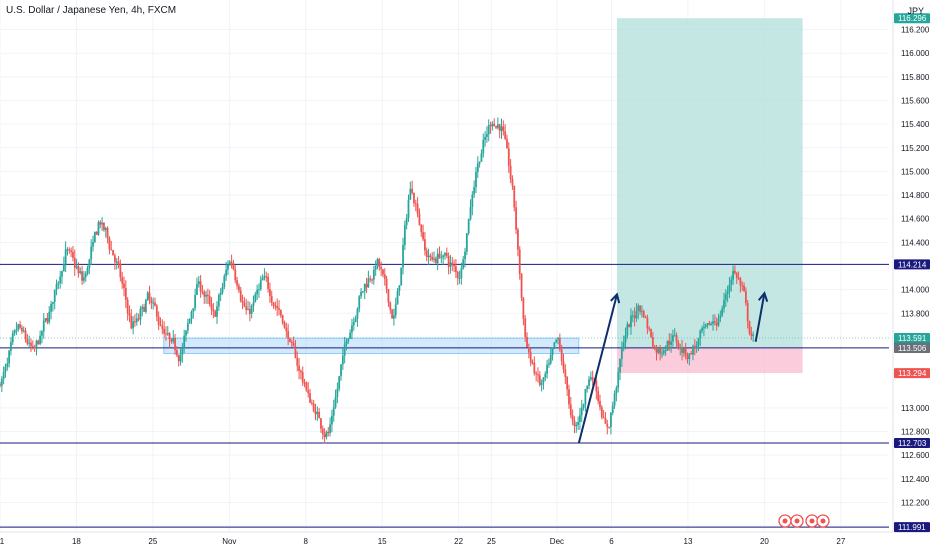  What do you see at coordinates (597, 369) in the screenshot?
I see `trend-arrow` at bounding box center [597, 369].